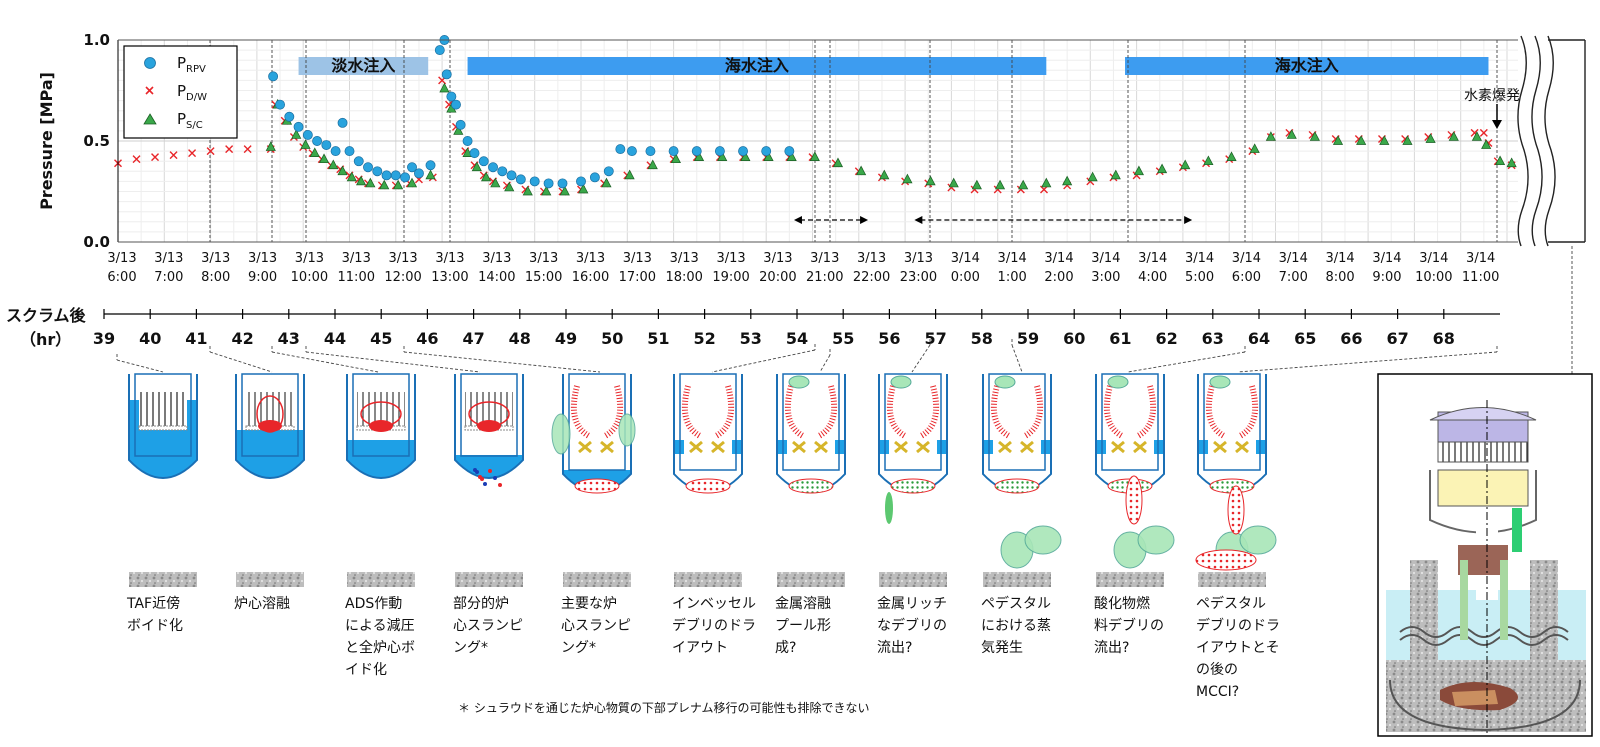 This screenshot has width=1600, height=747. I want to click on legend-marker-dw, so click(149, 90).